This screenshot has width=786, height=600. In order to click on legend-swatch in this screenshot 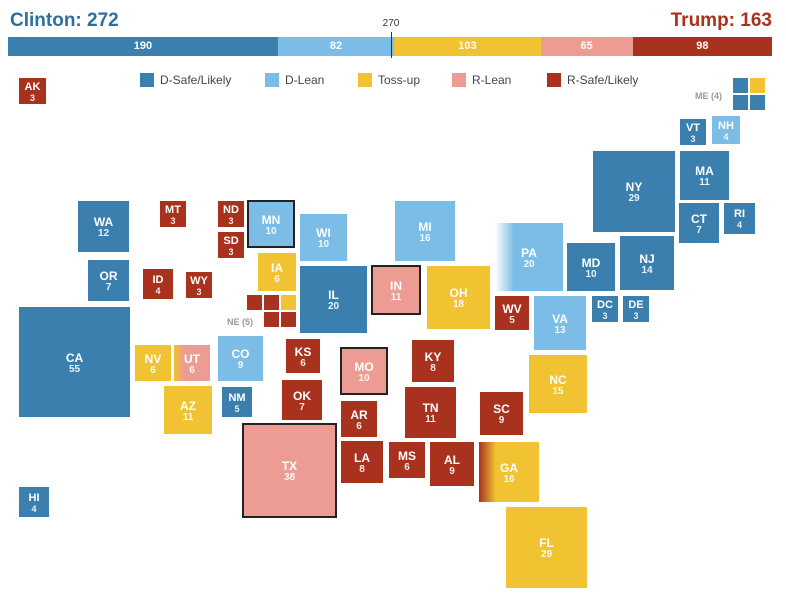, I will do `click(147, 80)`.